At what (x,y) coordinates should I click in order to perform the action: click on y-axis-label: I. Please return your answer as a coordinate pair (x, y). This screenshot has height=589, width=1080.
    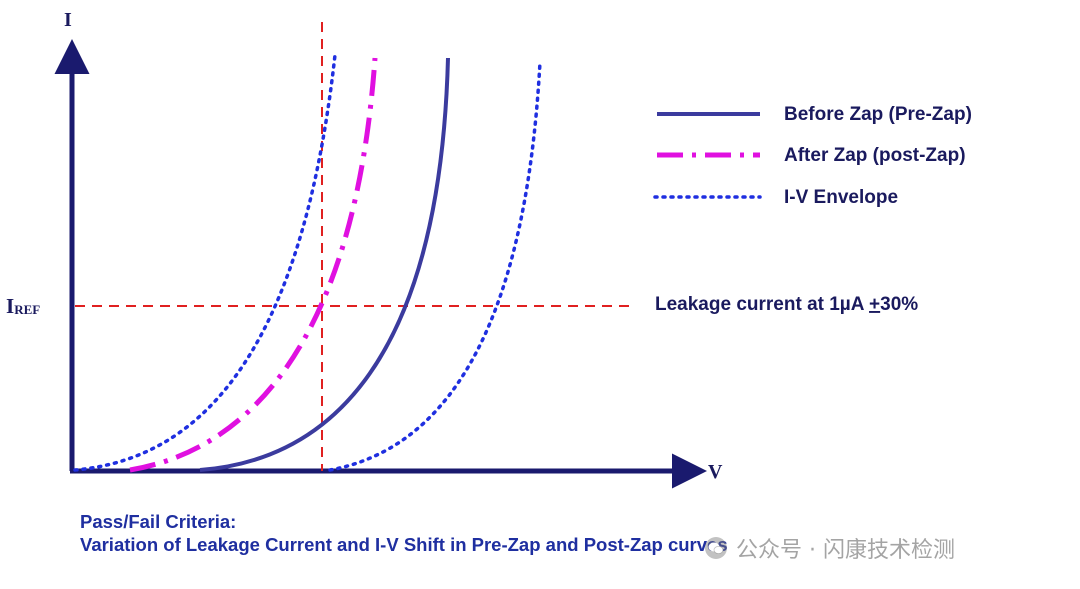
    Looking at the image, I should click on (68, 20).